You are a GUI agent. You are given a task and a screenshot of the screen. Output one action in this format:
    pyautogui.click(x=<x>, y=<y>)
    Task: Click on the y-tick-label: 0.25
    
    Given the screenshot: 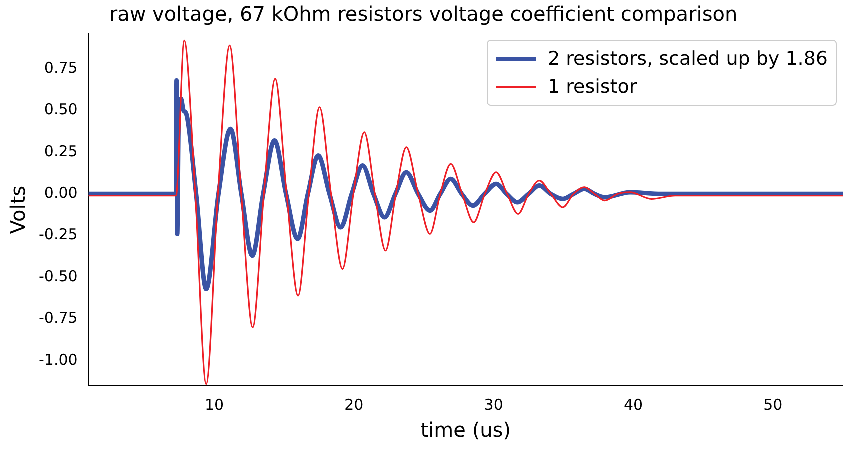 What is the action you would take?
    pyautogui.click(x=61, y=151)
    